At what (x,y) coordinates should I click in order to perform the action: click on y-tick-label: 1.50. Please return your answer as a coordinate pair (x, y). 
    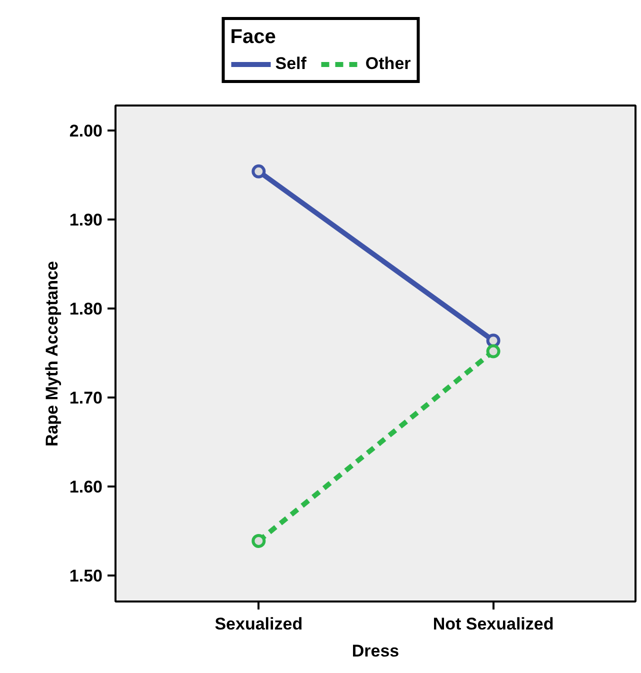
    Looking at the image, I should click on (86, 576).